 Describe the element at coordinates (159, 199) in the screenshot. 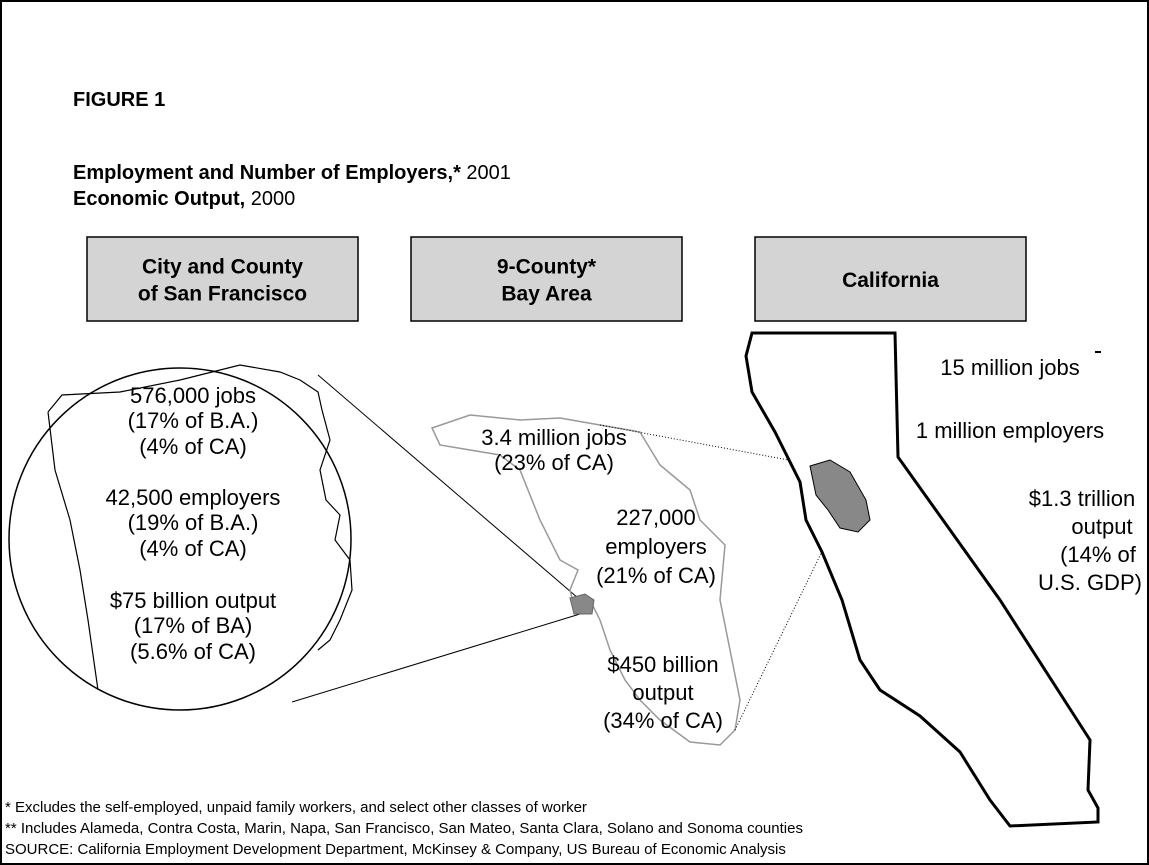

I see `title-bold: Economic Output,` at that location.